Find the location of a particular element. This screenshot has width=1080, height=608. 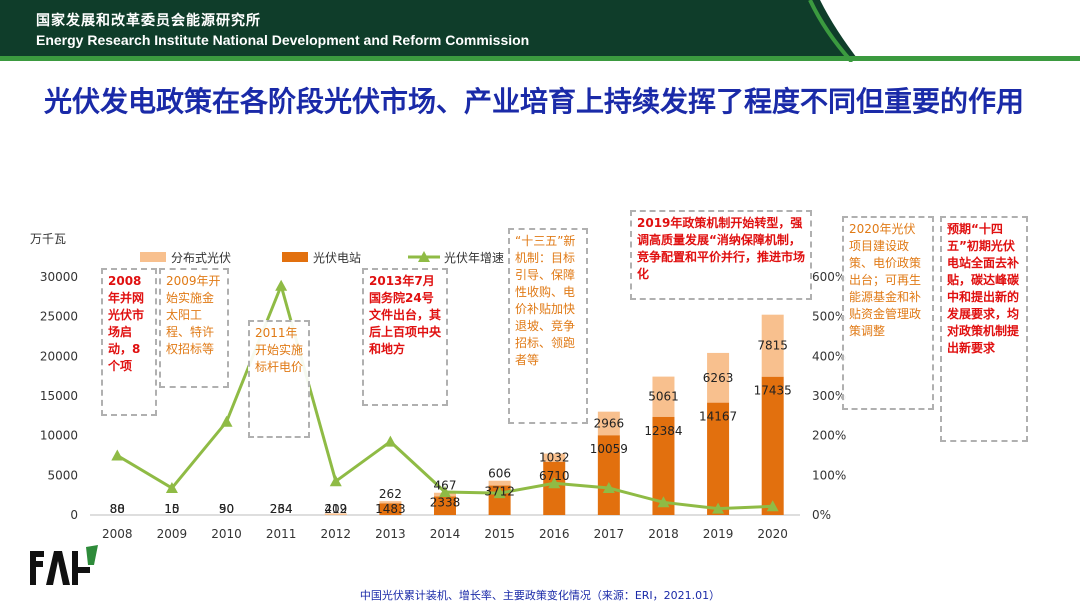

data-label-distributed: 264 is located at coordinates (281, 509).